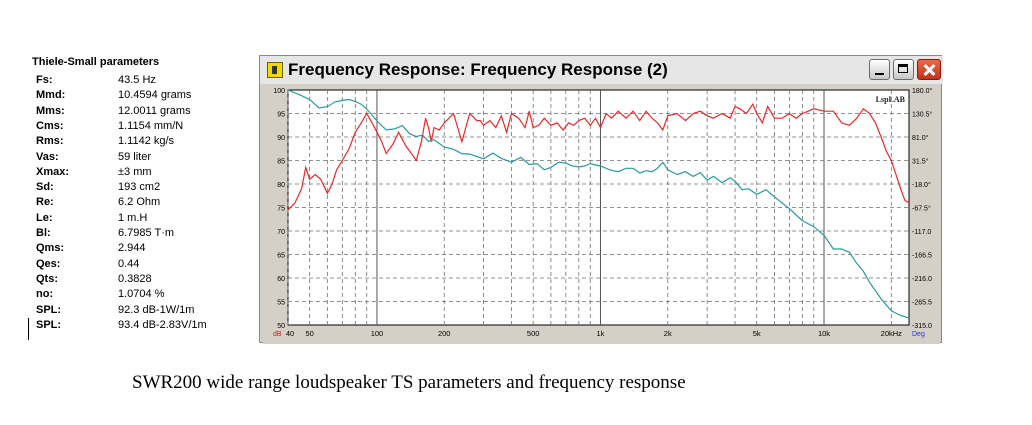  What do you see at coordinates (50, 248) in the screenshot?
I see `ts-param-name: Qms:` at bounding box center [50, 248].